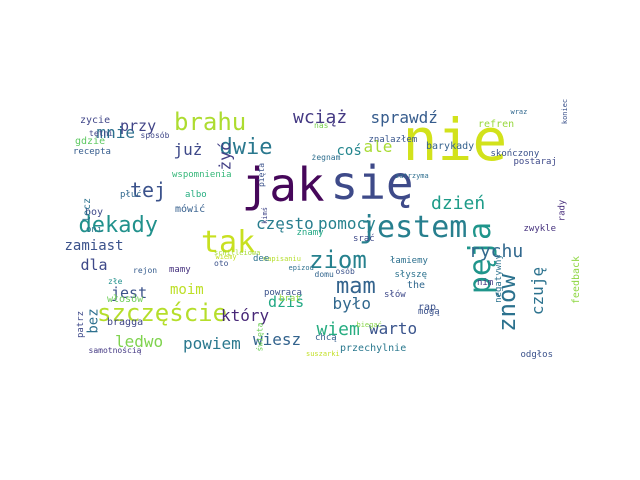 Image resolution: width=640 pixels, height=480 pixels. I want to click on word: żyć, so click(224, 156).